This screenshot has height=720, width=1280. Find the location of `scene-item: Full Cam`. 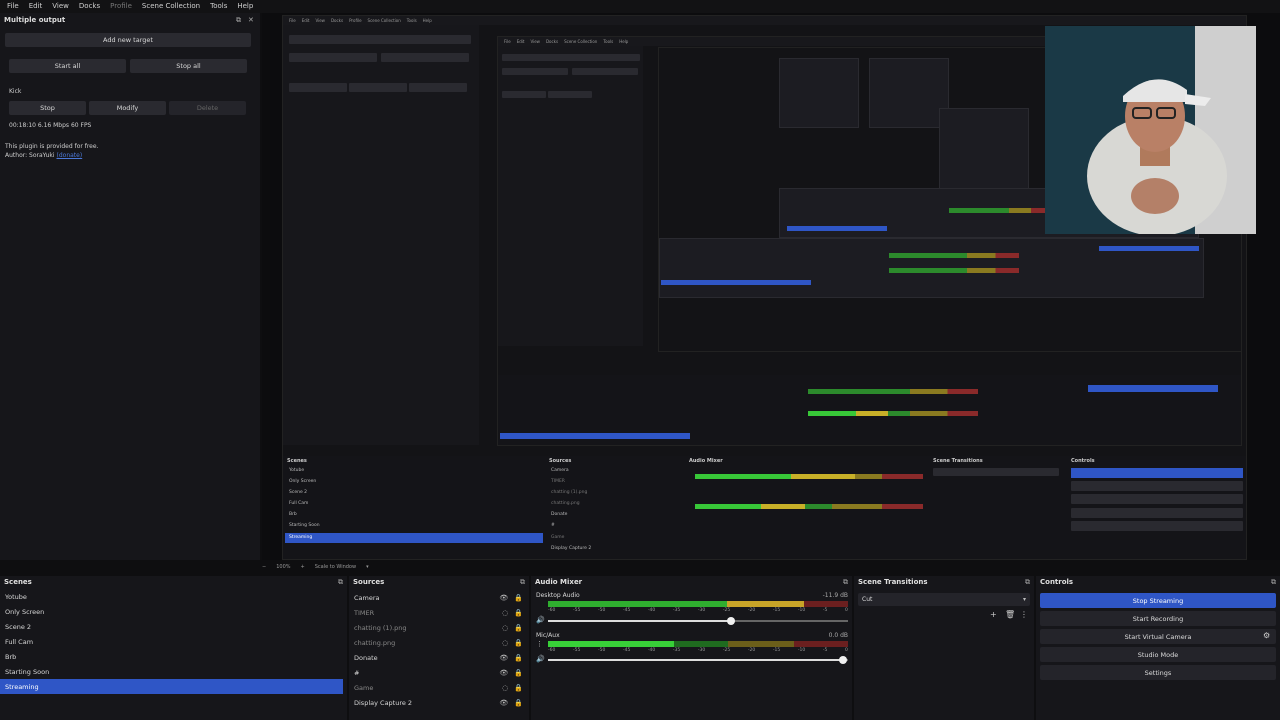

scene-item: Full Cam is located at coordinates (19, 641).